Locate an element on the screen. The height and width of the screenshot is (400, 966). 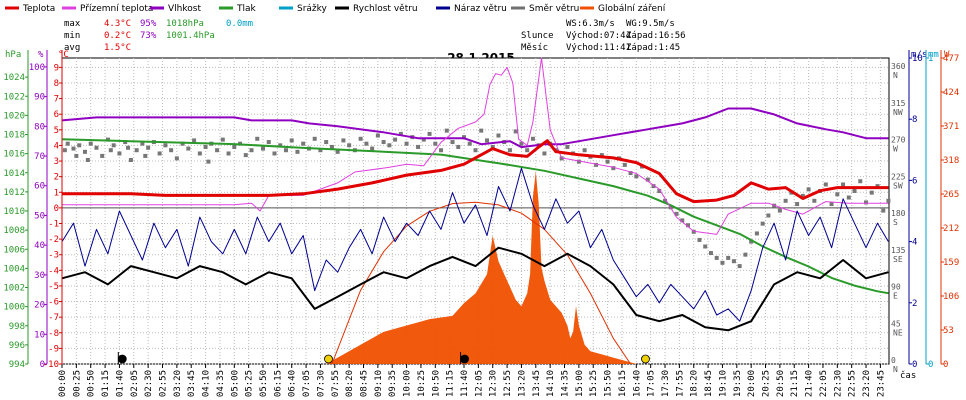
humidity-axis-label: 60 is located at coordinates (39, 187).